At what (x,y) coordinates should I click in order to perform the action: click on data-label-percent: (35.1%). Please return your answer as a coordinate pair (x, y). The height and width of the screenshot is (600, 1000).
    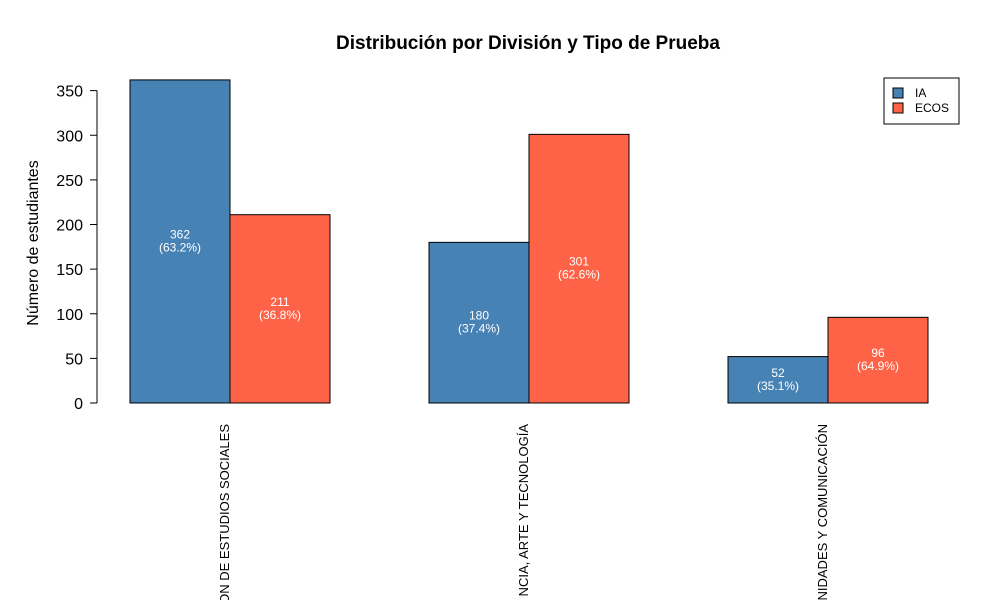
    Looking at the image, I should click on (778, 386).